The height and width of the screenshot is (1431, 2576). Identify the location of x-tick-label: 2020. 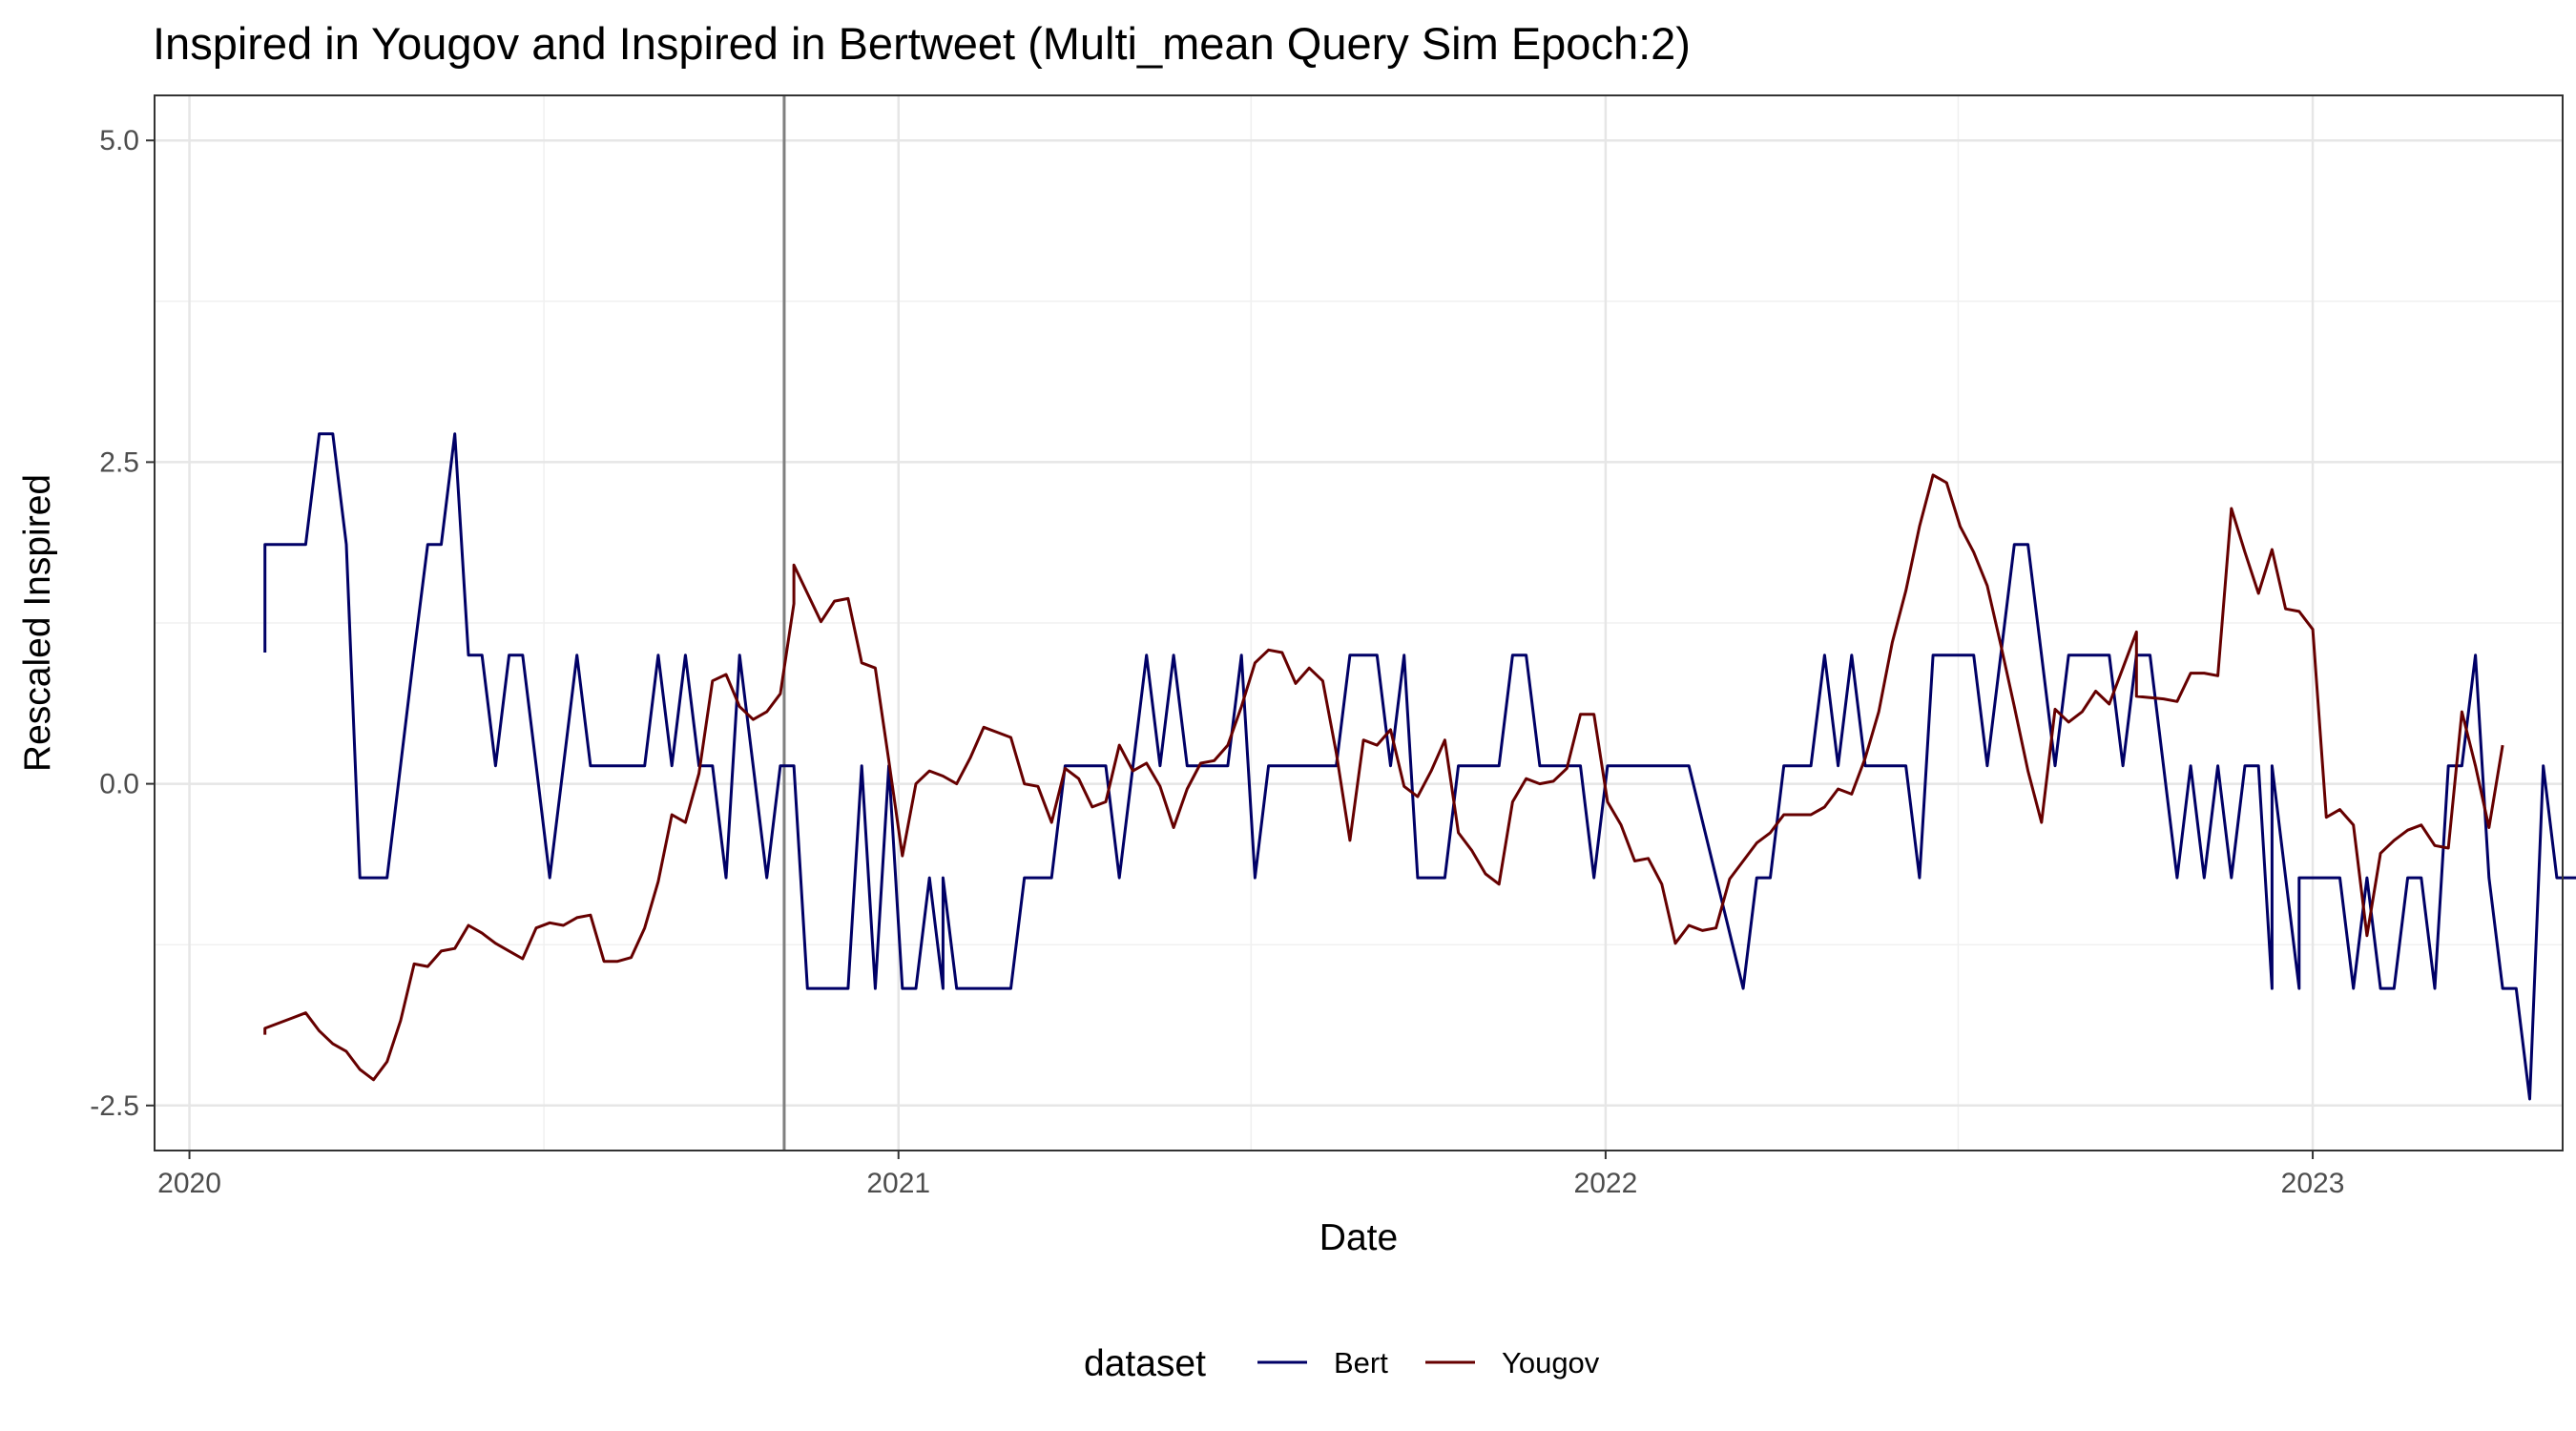
(189, 1183).